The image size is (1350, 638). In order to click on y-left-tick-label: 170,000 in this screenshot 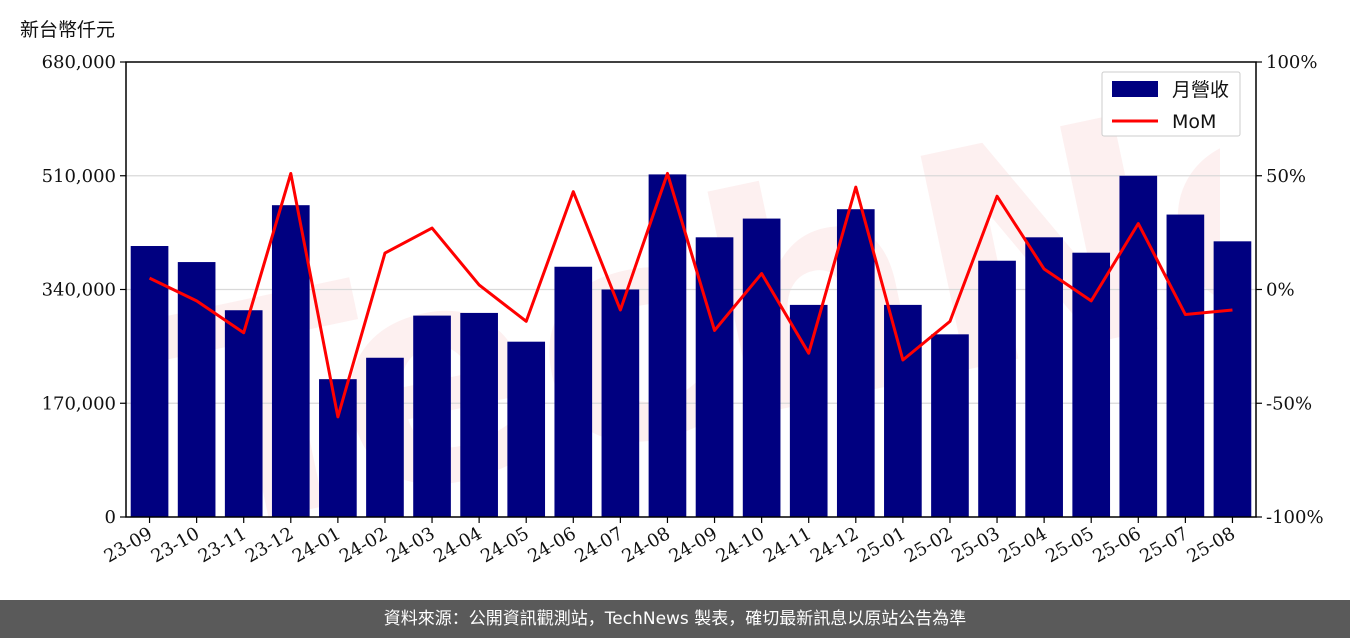, I will do `click(79, 403)`.